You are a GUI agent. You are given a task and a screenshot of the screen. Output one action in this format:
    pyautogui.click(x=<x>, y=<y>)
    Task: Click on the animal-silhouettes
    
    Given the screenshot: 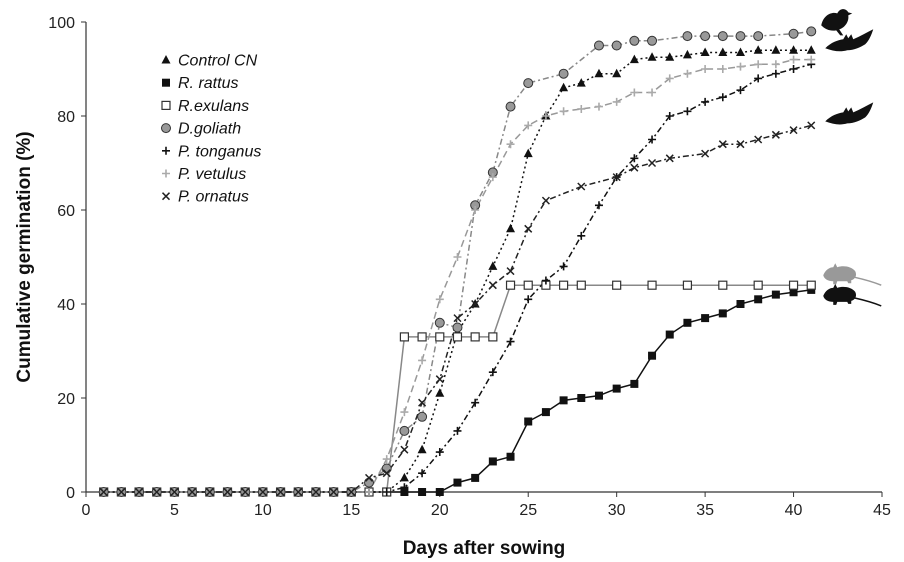 What is the action you would take?
    pyautogui.click(x=851, y=158)
    